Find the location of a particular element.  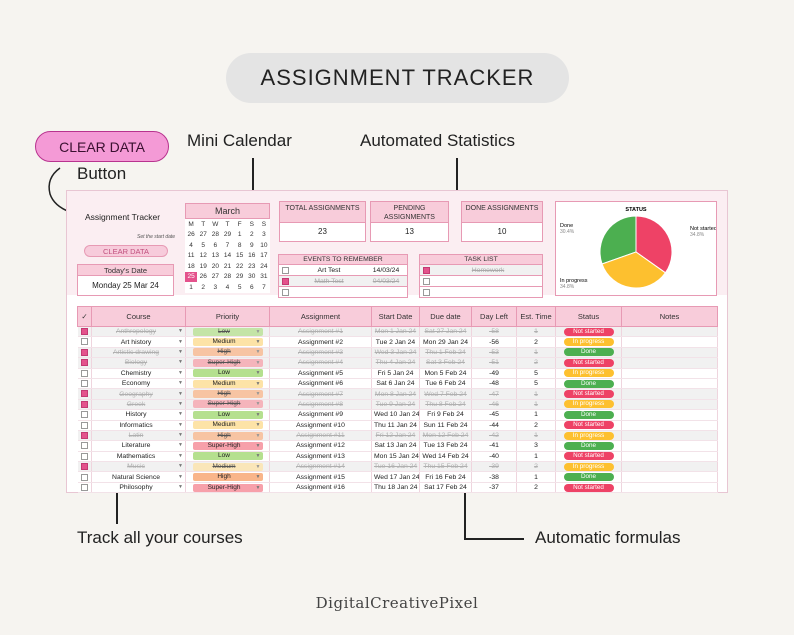

calendar-day: 8 is located at coordinates (239, 245).